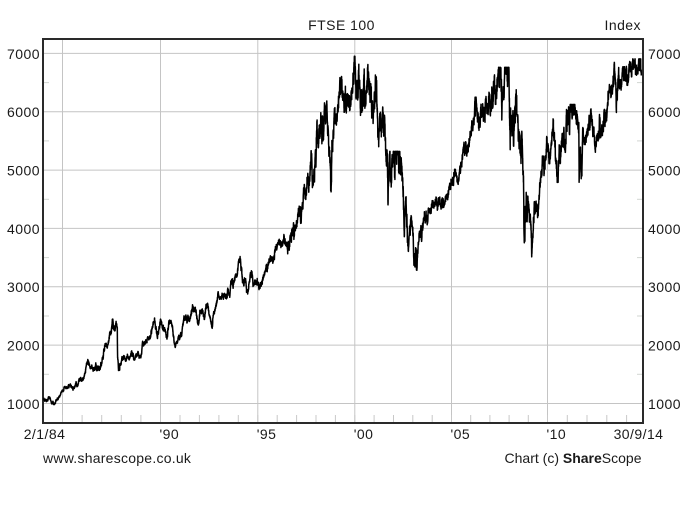  What do you see at coordinates (557, 434) in the screenshot?
I see `svg-text: '10` at bounding box center [557, 434].